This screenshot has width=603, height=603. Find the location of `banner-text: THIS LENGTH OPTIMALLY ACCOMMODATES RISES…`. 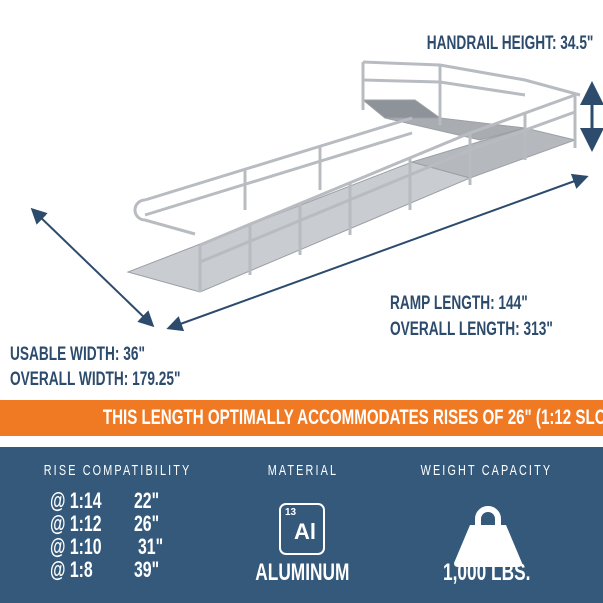

banner-text: THIS LENGTH OPTIMALLY ACCOMMODATES RISES… is located at coordinates (352, 417).